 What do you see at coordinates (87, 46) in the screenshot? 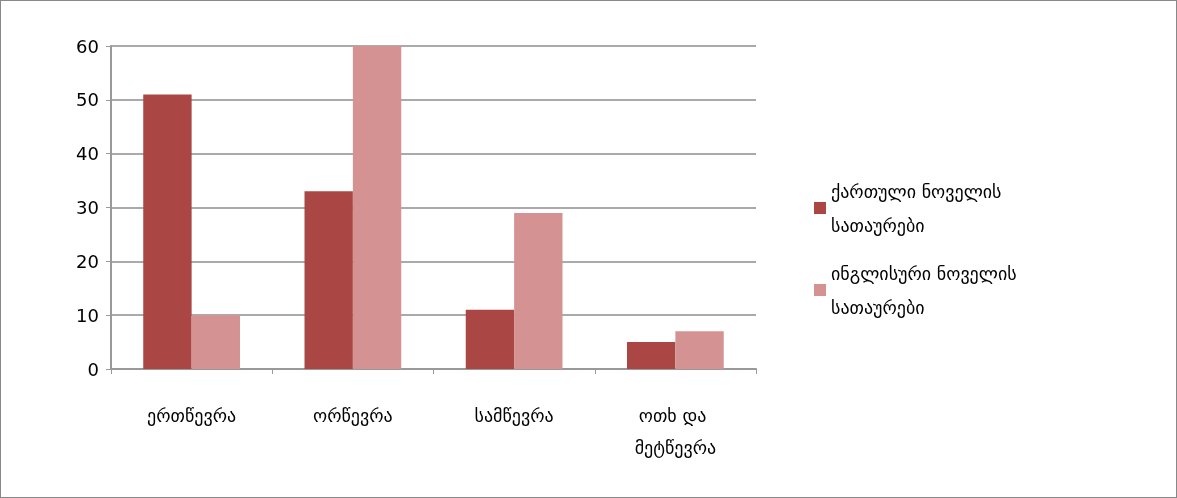
I see `y-tick-label: 60` at bounding box center [87, 46].